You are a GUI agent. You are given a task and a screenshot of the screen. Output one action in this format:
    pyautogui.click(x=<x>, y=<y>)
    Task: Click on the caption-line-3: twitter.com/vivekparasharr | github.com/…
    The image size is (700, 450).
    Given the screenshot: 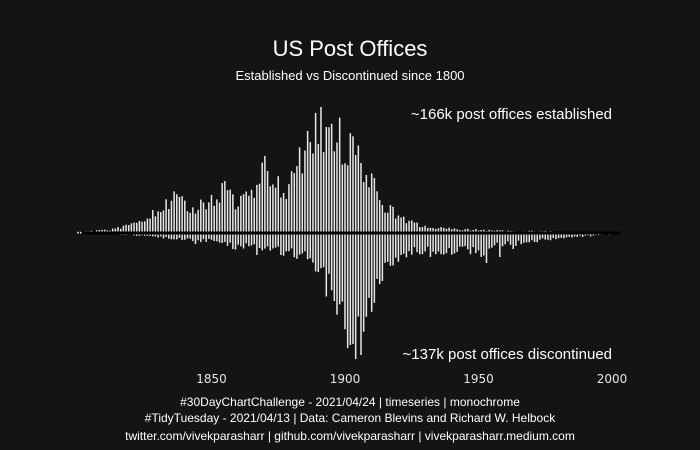 What is the action you would take?
    pyautogui.click(x=350, y=436)
    